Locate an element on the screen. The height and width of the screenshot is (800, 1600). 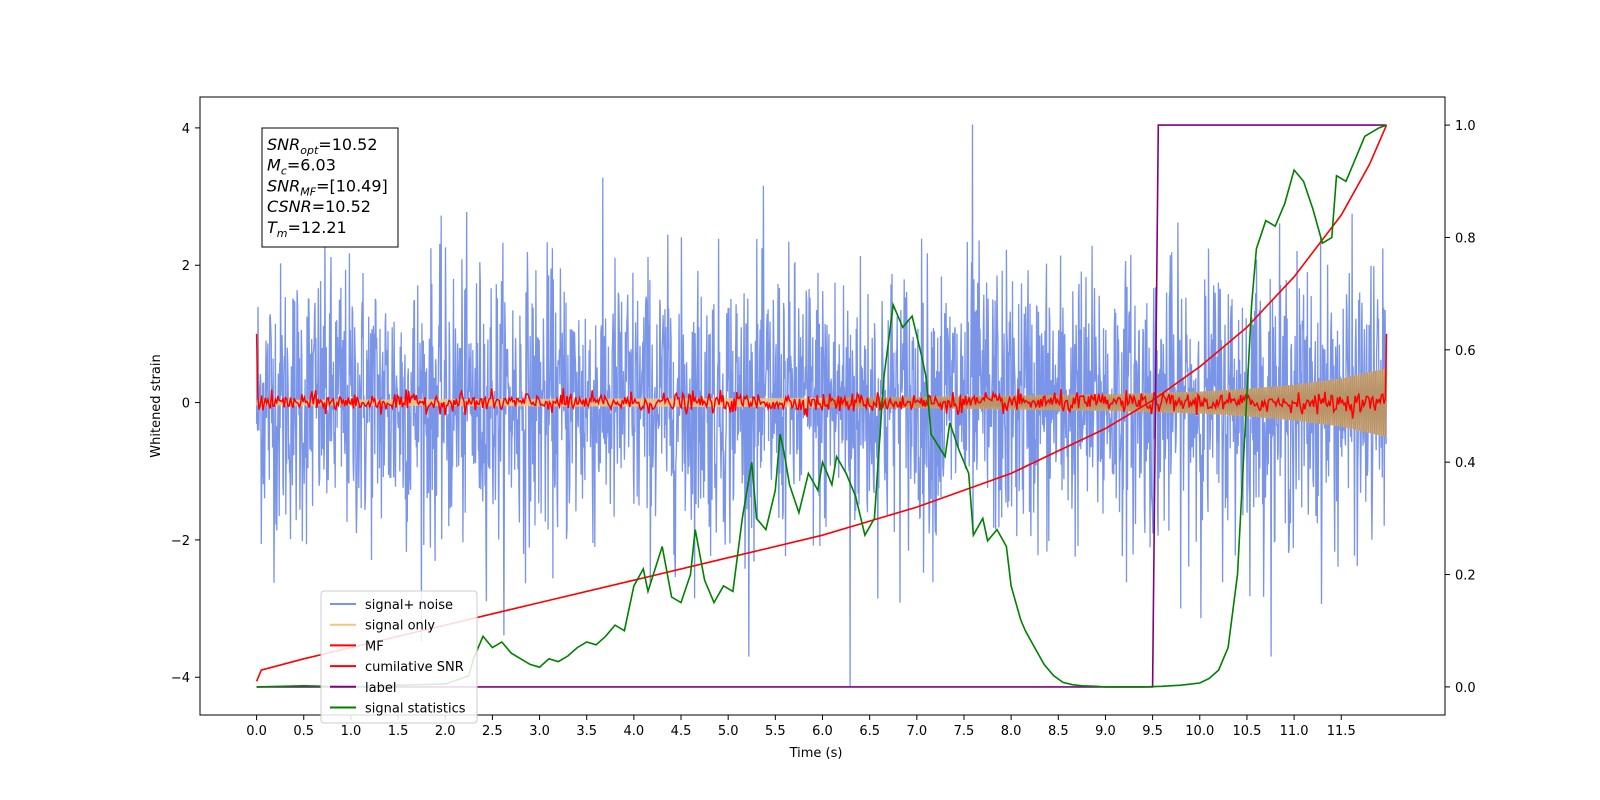
y2-tick-label: 0.2 is located at coordinates (1465, 576).